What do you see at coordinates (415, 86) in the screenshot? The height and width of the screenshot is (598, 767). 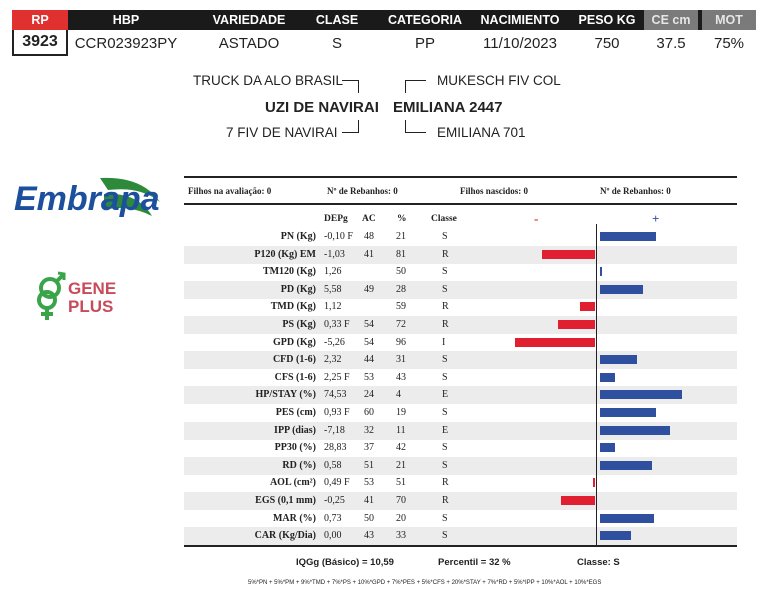 I see `pedigree-connector-top-right` at bounding box center [415, 86].